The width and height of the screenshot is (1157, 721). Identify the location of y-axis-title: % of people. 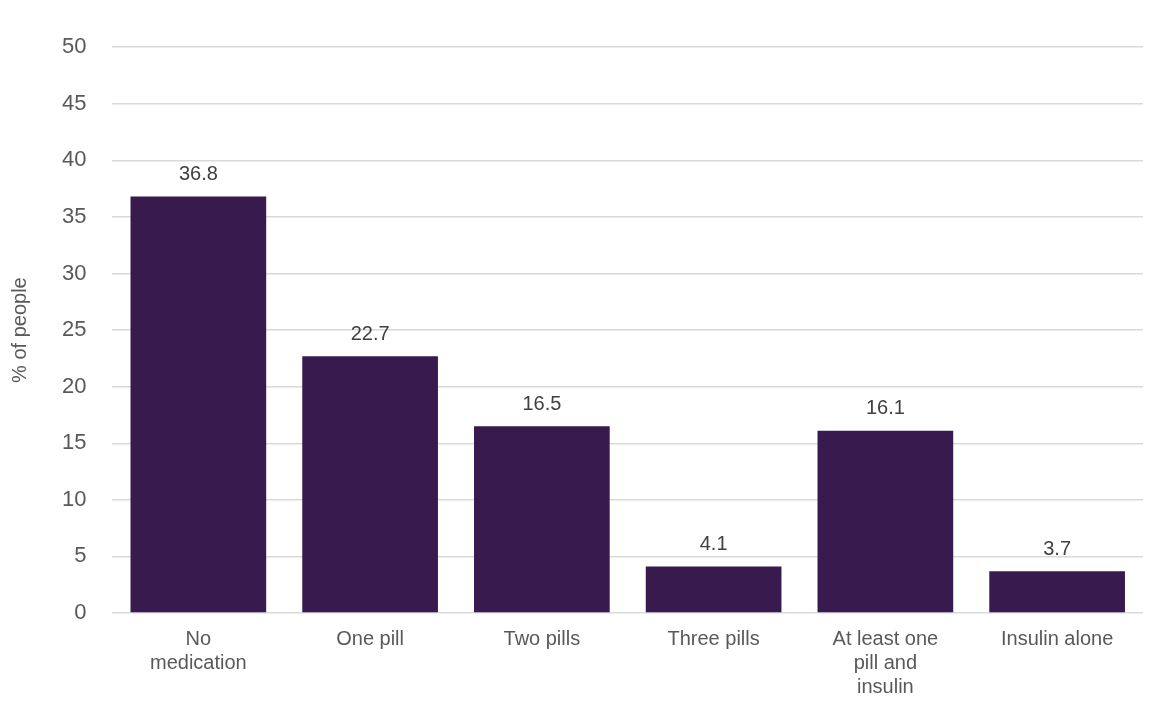
(18, 330).